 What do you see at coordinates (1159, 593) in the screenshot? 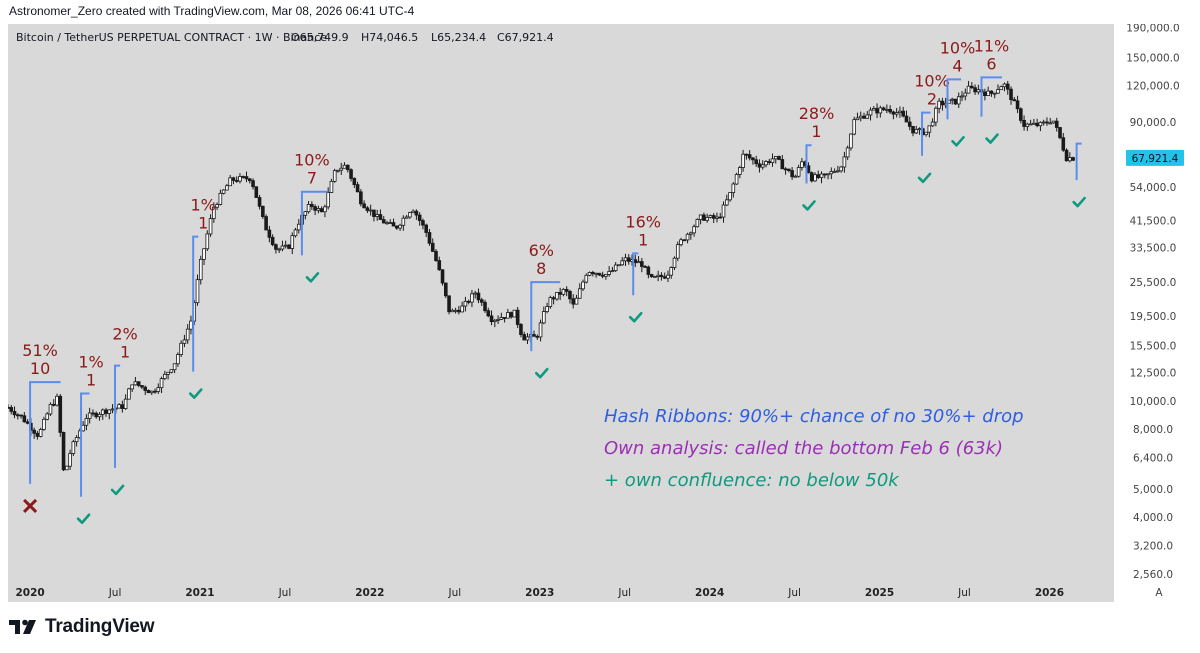
I see `auto-scale-button: A` at bounding box center [1159, 593].